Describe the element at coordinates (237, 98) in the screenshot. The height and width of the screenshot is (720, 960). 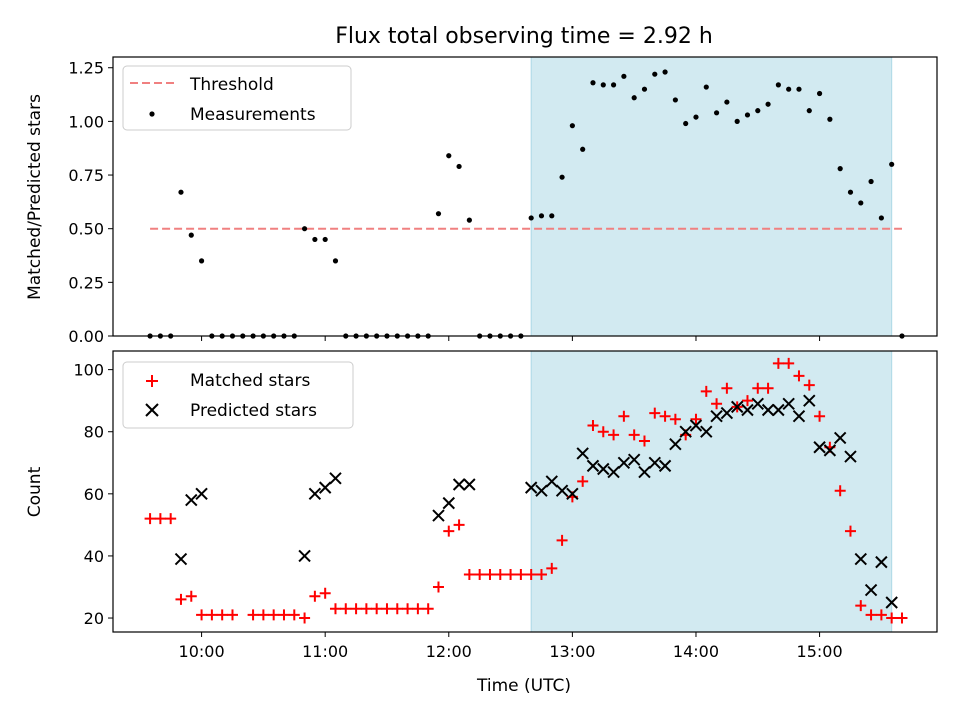
I see `top-legend-box` at that location.